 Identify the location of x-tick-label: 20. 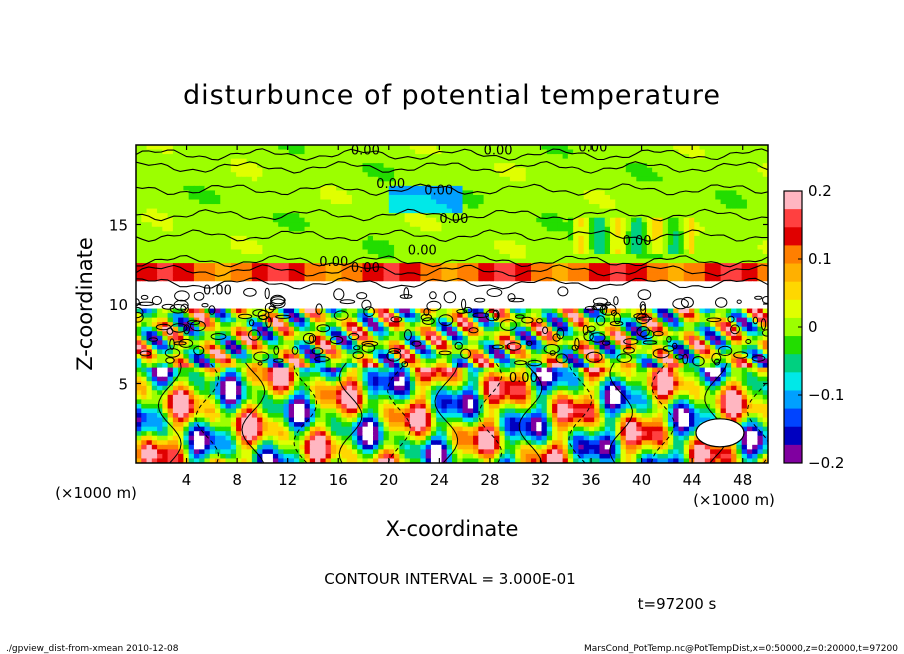
(388, 480).